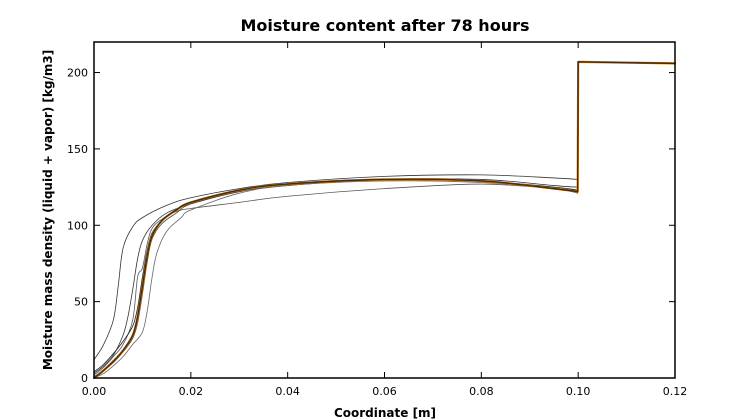 This screenshot has height=420, width=750. What do you see at coordinates (578, 391) in the screenshot?
I see `x-tick-label: 0.10` at bounding box center [578, 391].